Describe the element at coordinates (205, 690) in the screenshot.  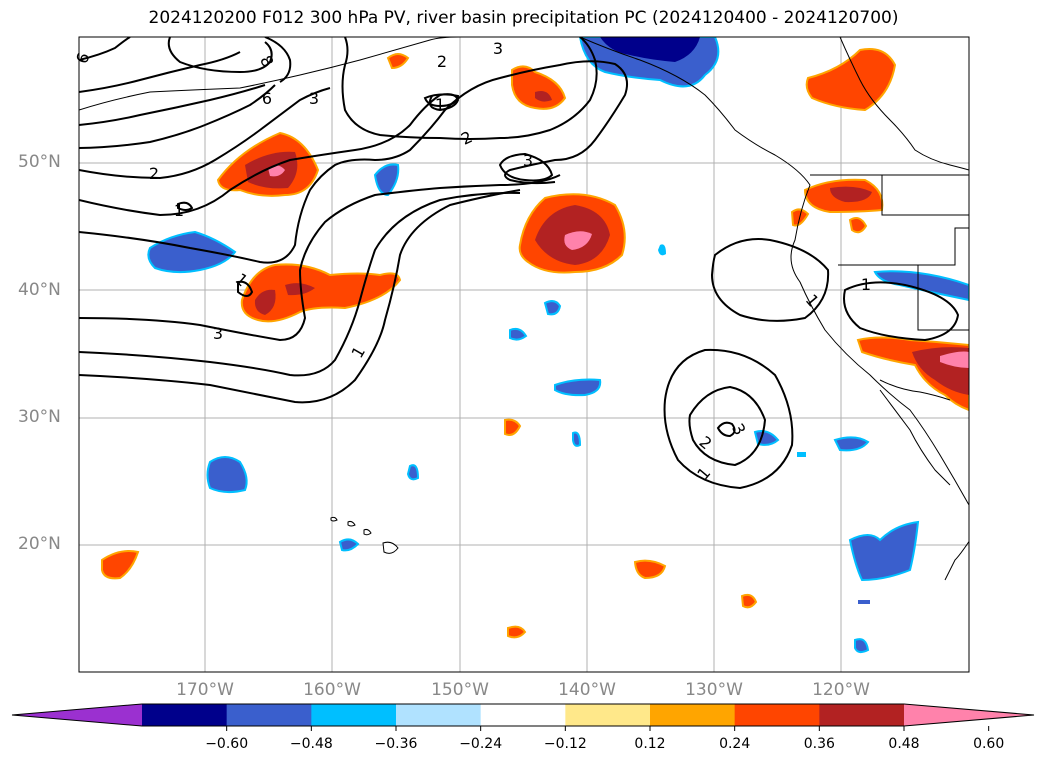
I see `lon-label: 170°W` at that location.